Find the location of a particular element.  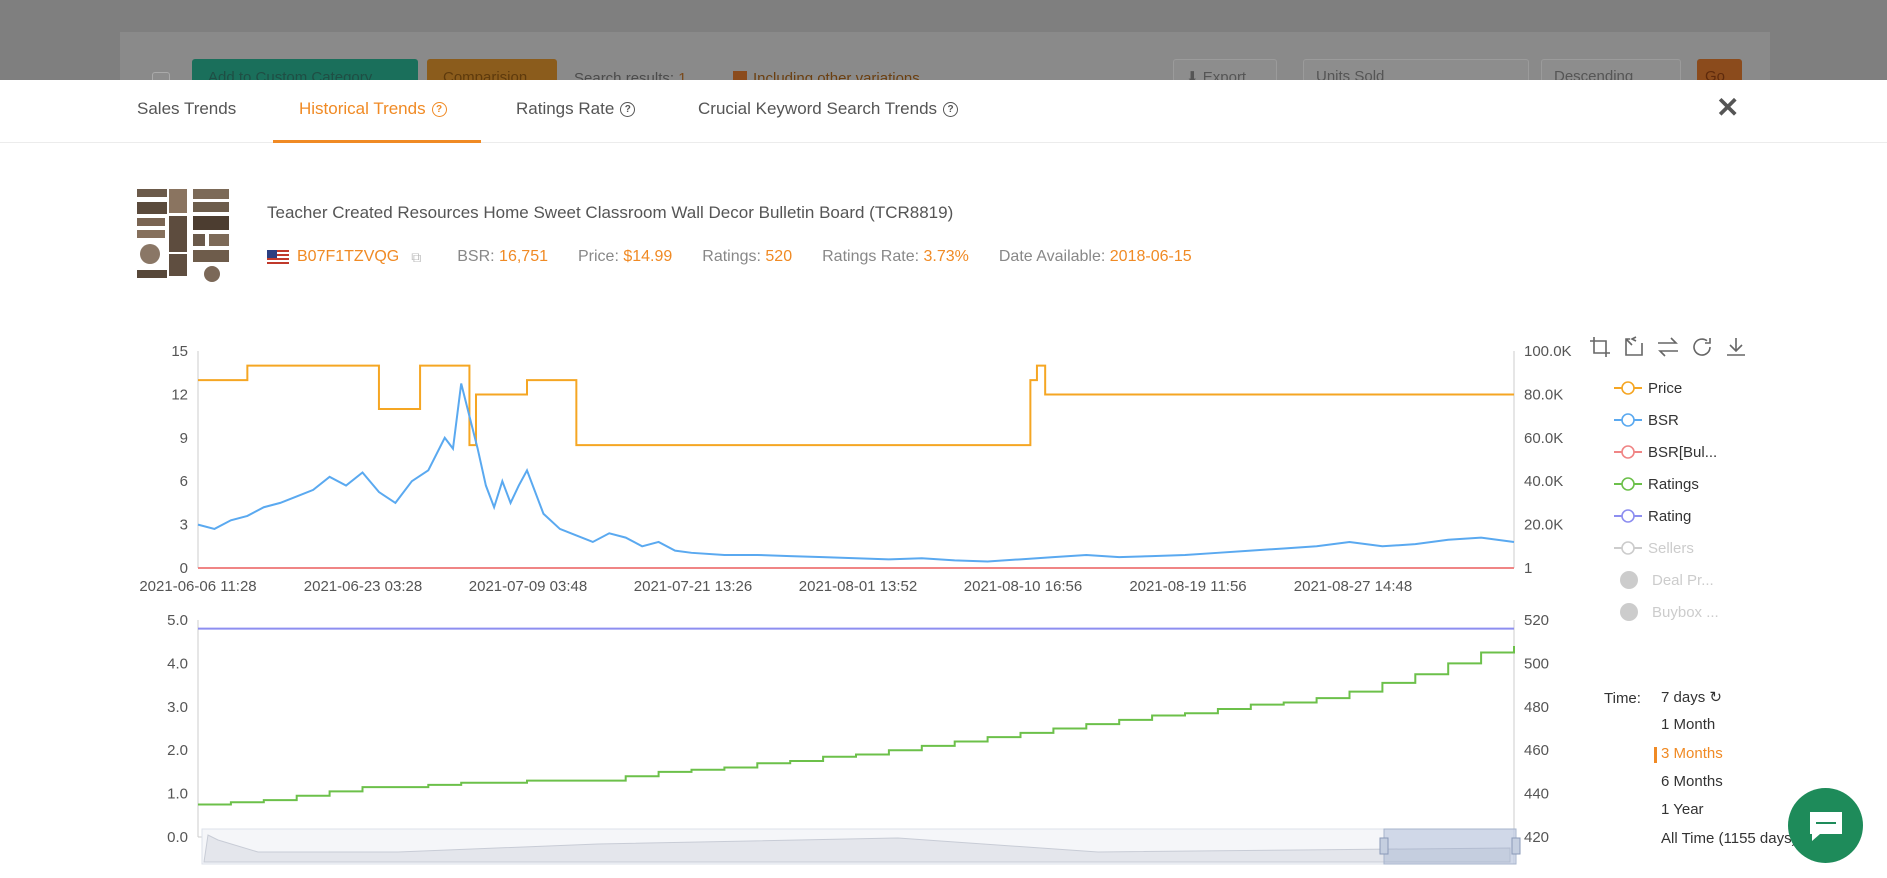

legend-label: Price is located at coordinates (1665, 388).